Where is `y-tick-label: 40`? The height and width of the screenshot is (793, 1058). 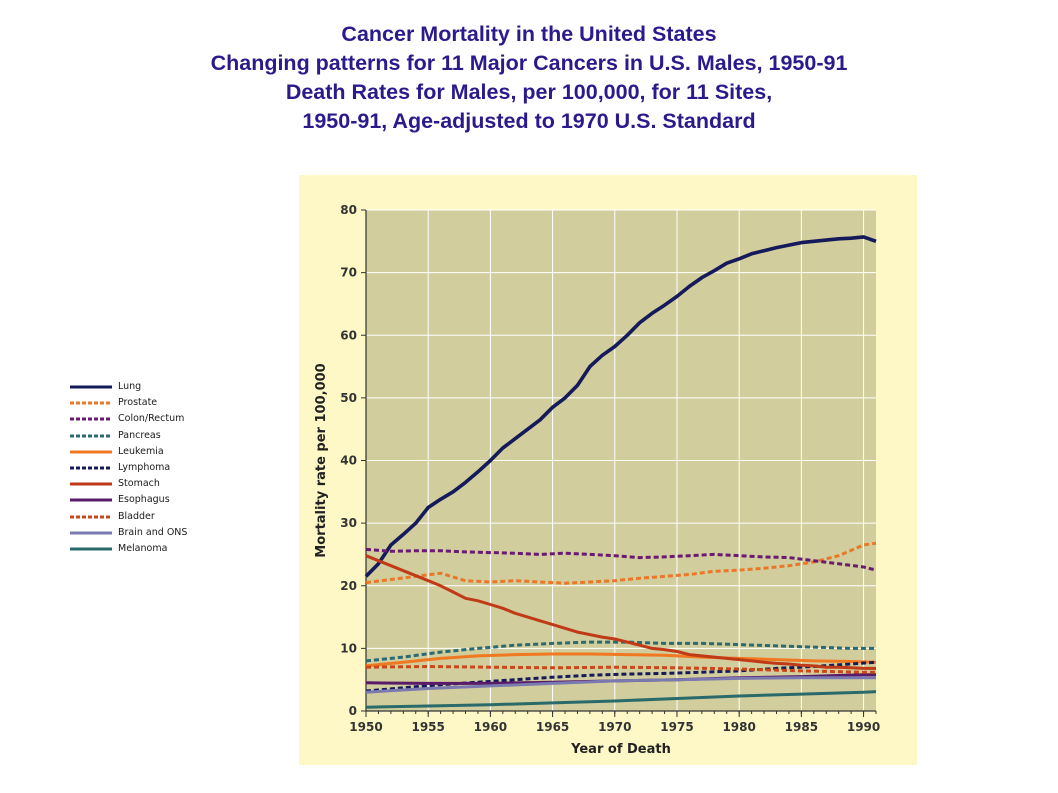
y-tick-label: 40 is located at coordinates (348, 461).